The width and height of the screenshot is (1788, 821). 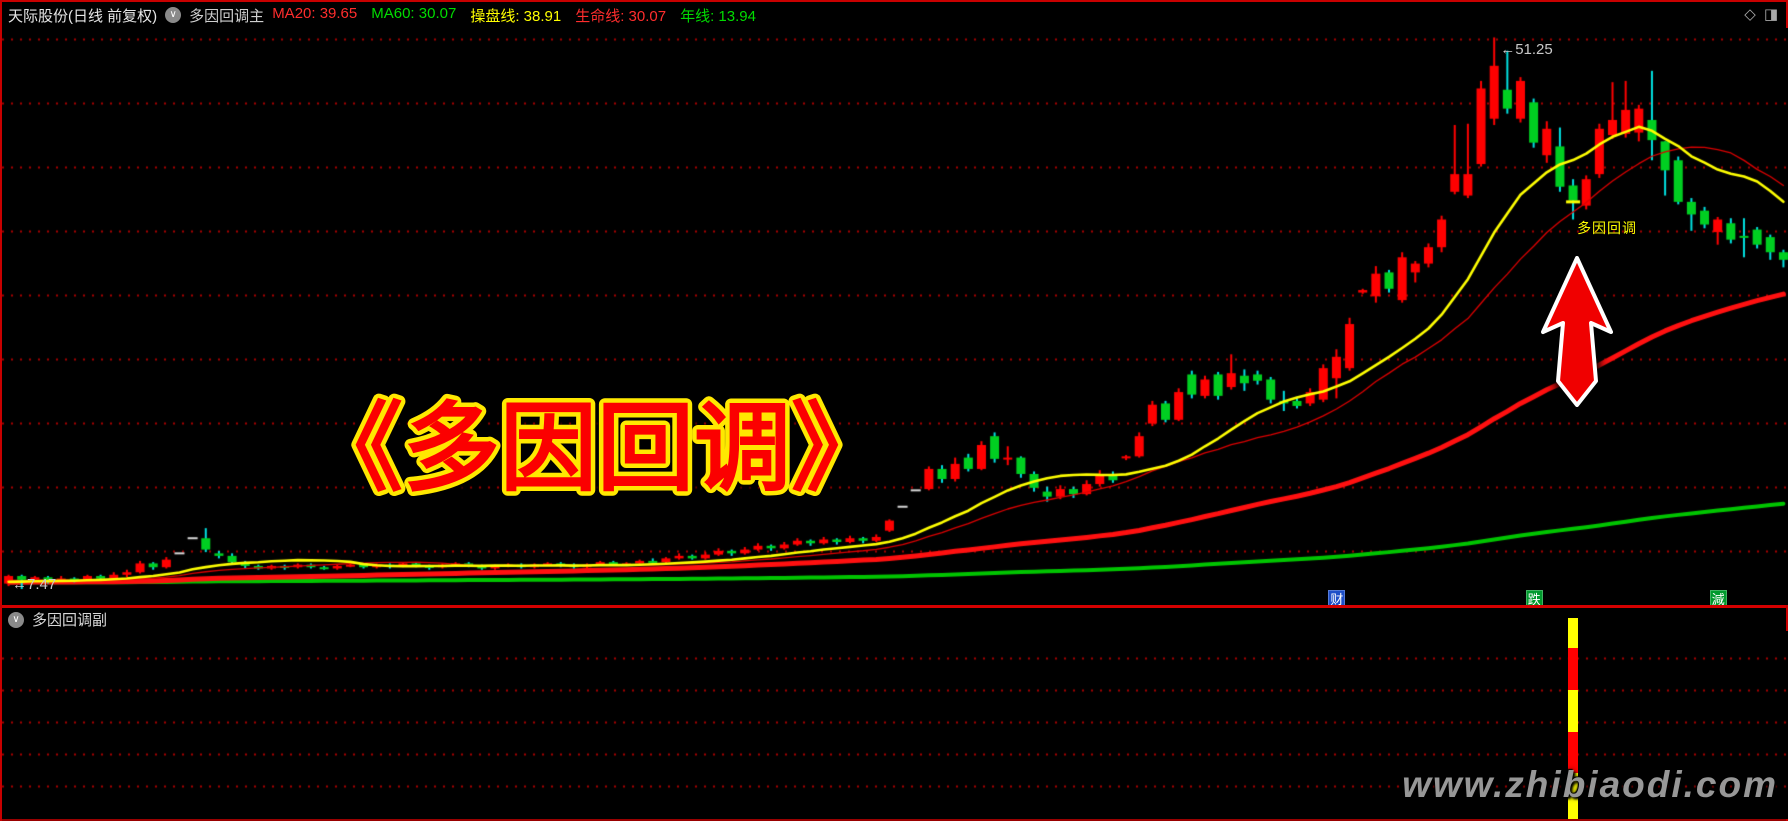 I want to click on panel-divider, so click(x=894, y=606).